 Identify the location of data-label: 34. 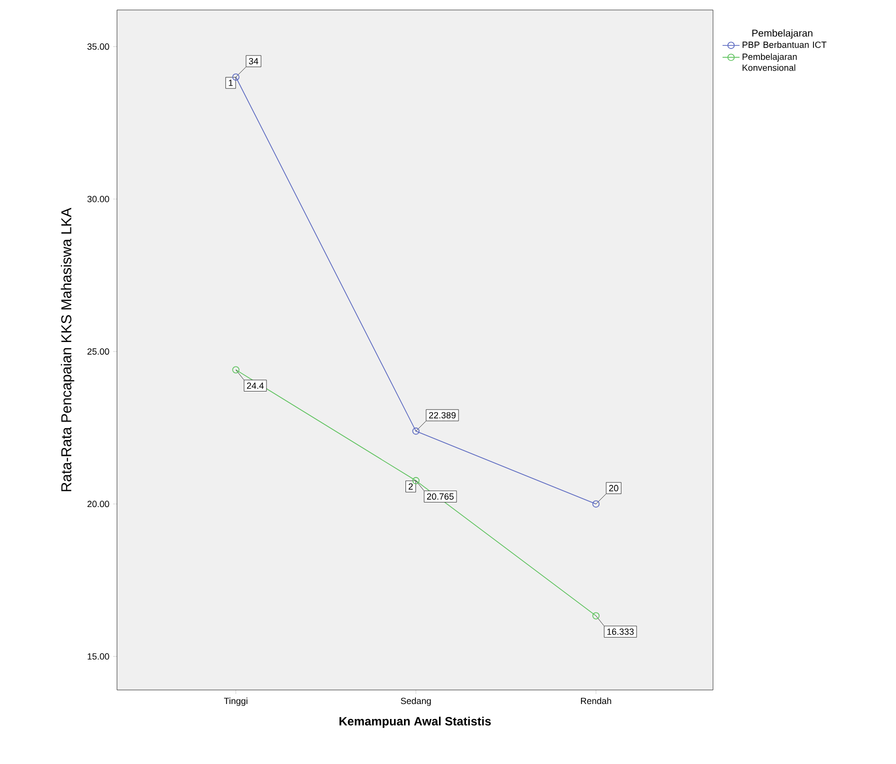
(253, 61).